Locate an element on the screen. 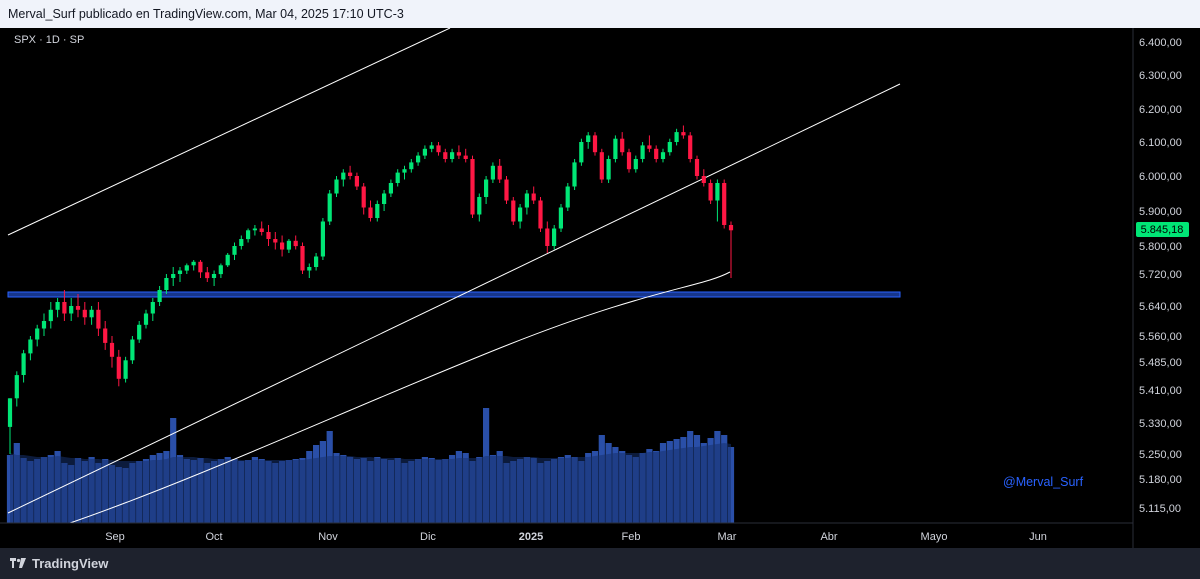 This screenshot has height=579, width=1200. price-tick-label: 5.485,00 is located at coordinates (1160, 363).